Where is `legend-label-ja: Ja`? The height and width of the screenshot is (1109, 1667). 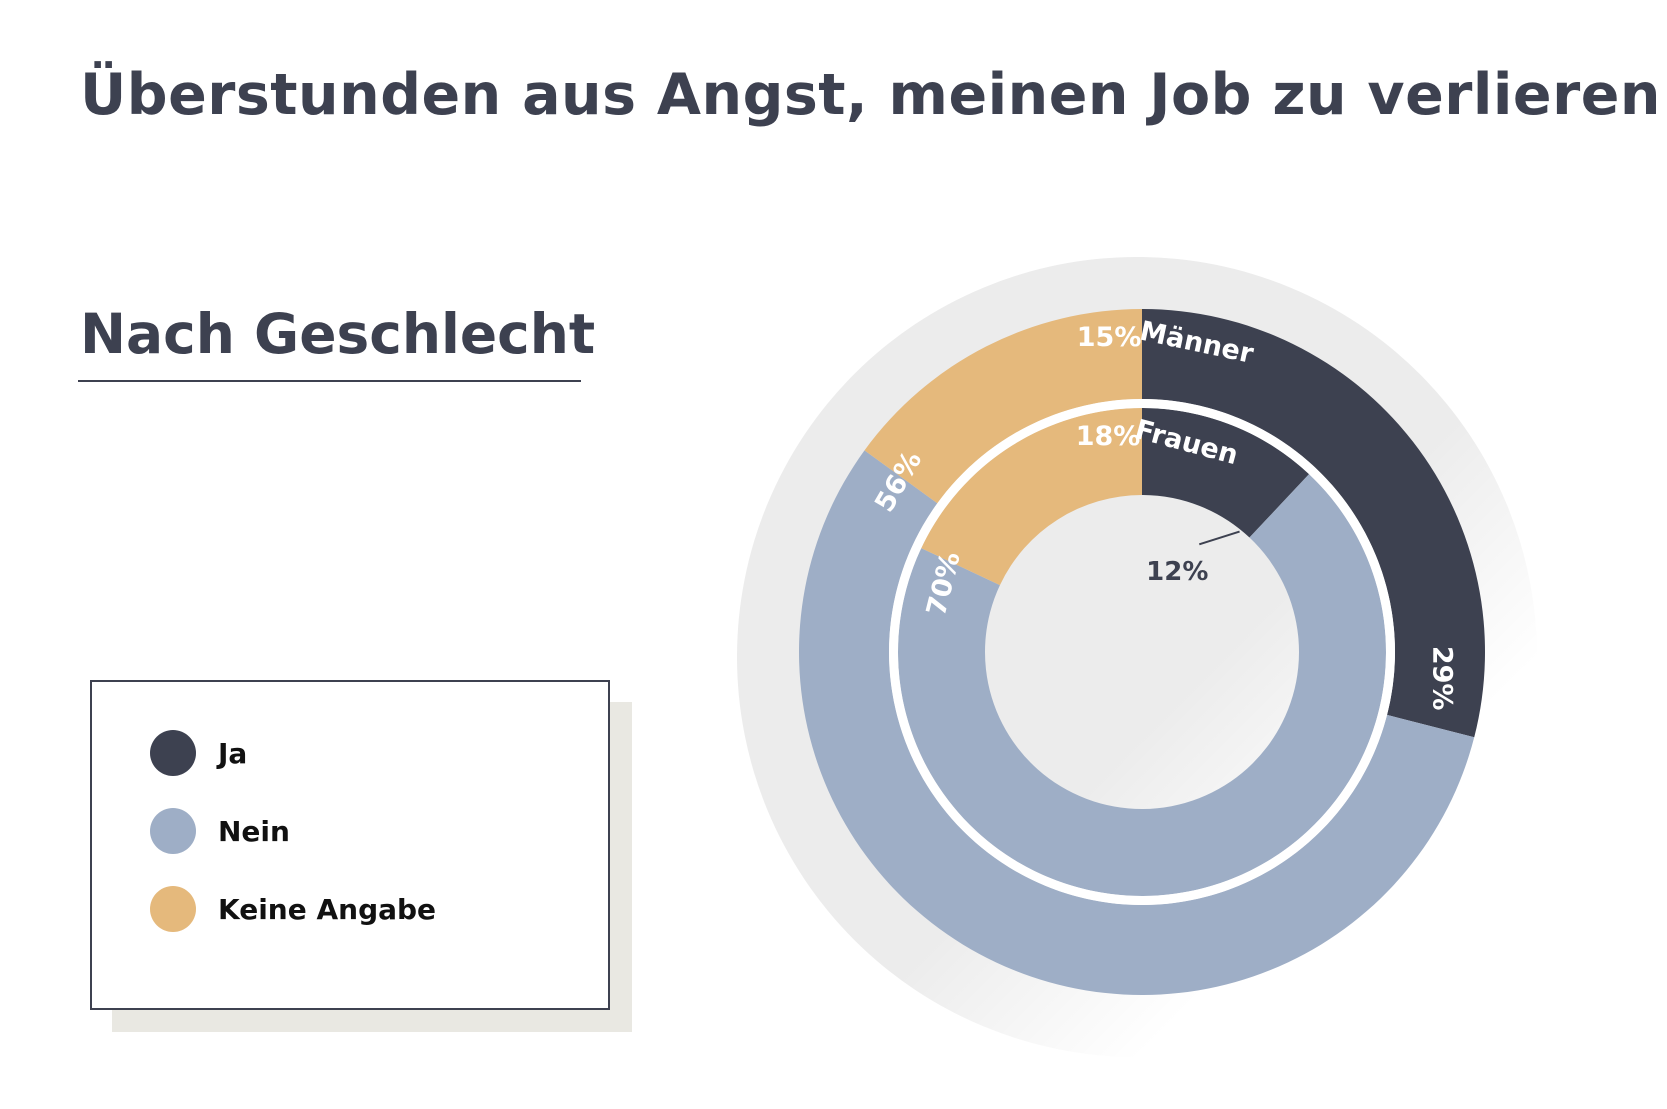 legend-label-ja: Ja is located at coordinates (233, 753).